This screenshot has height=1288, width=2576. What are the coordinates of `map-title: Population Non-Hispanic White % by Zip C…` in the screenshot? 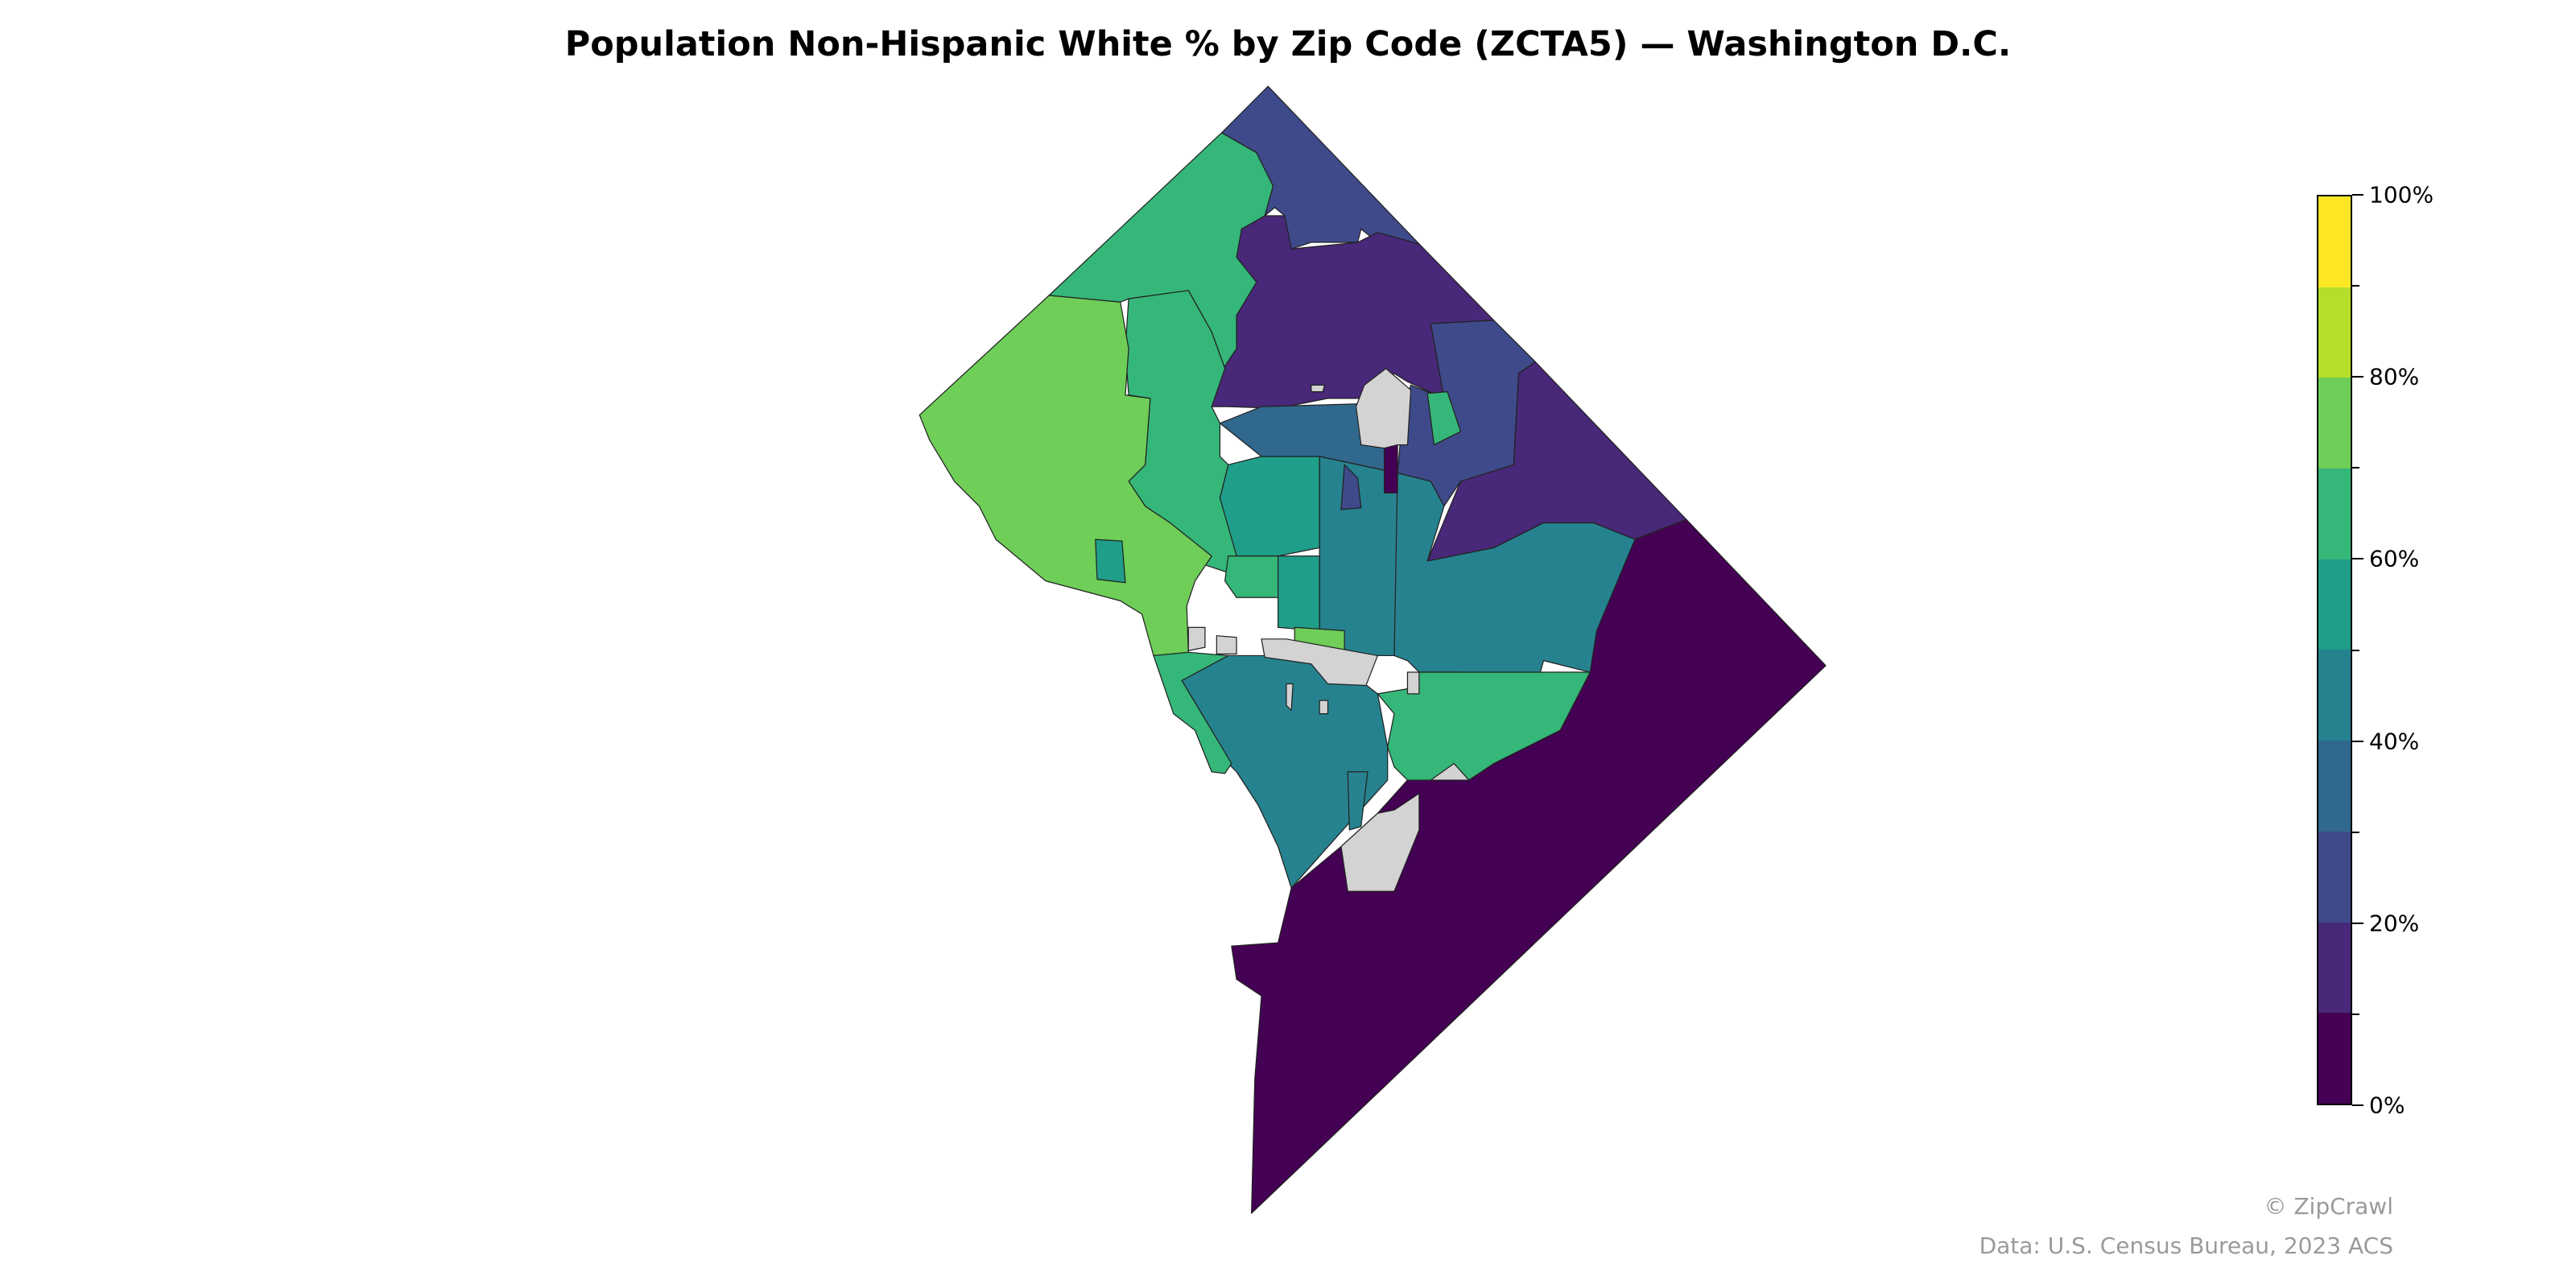 It's located at (1288, 44).